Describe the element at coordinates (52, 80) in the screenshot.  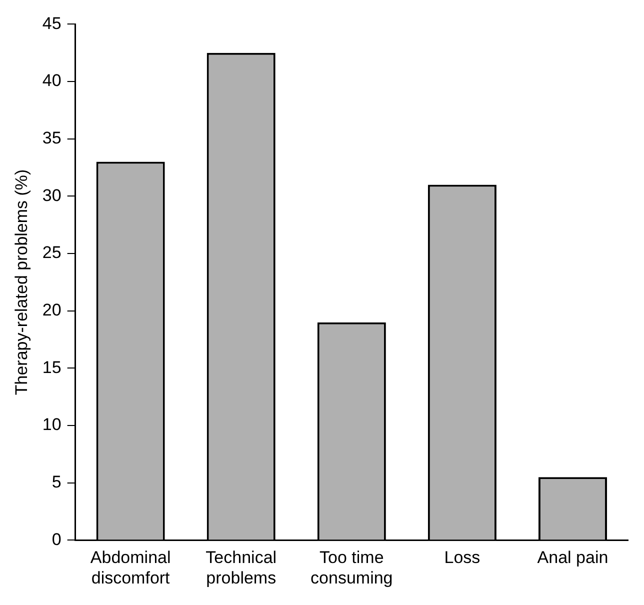
I see `y-tick-label: 40` at that location.